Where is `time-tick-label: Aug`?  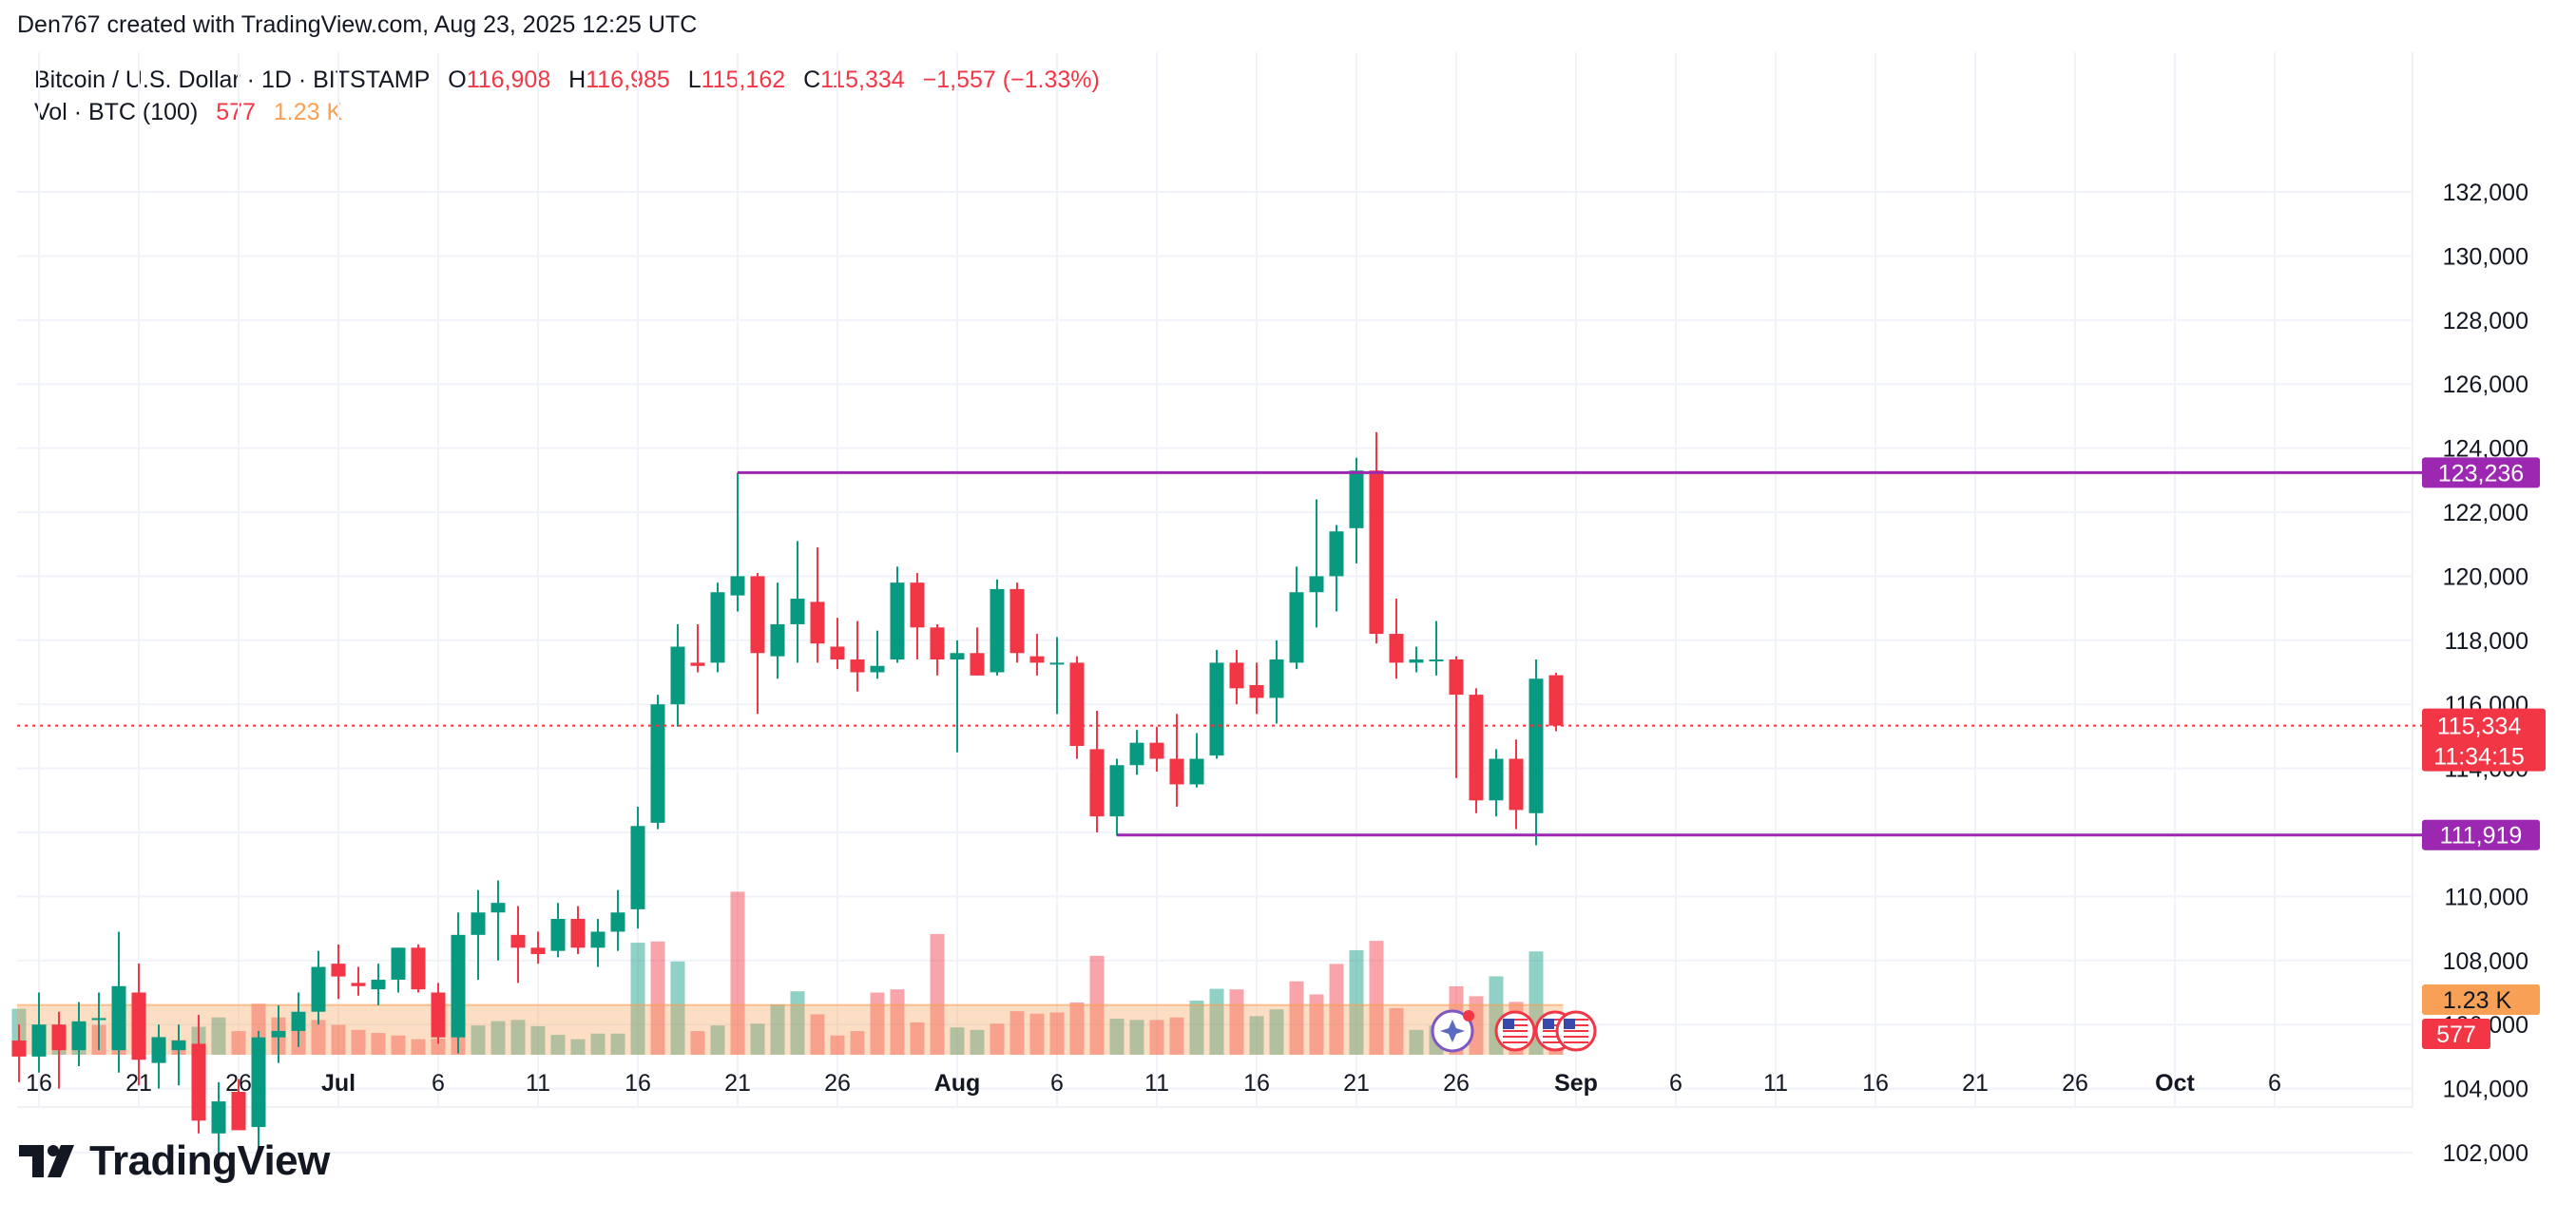 time-tick-label: Aug is located at coordinates (958, 1083).